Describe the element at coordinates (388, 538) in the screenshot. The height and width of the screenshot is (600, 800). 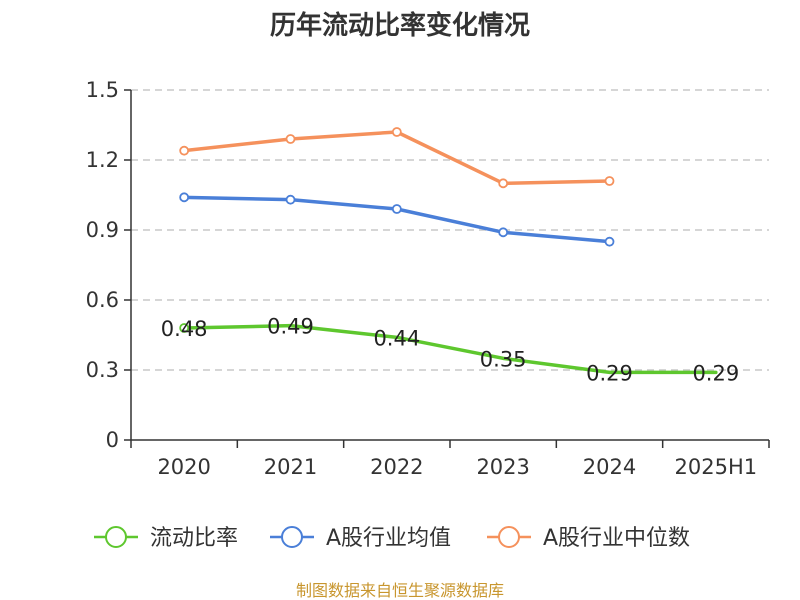
I see `legend-label: A股行业均值` at that location.